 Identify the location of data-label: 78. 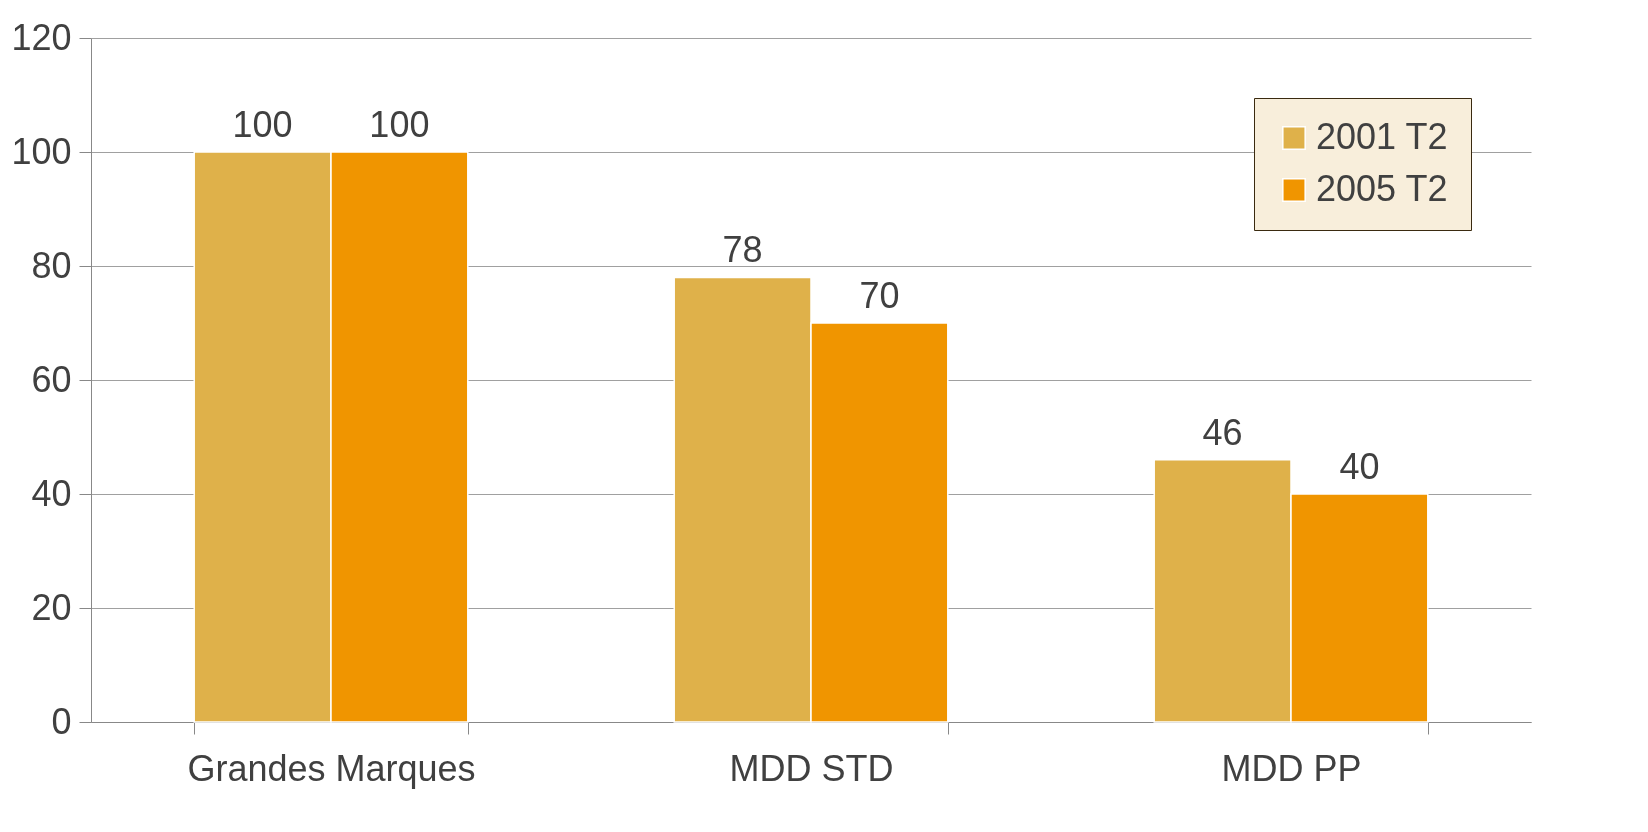
(742, 250).